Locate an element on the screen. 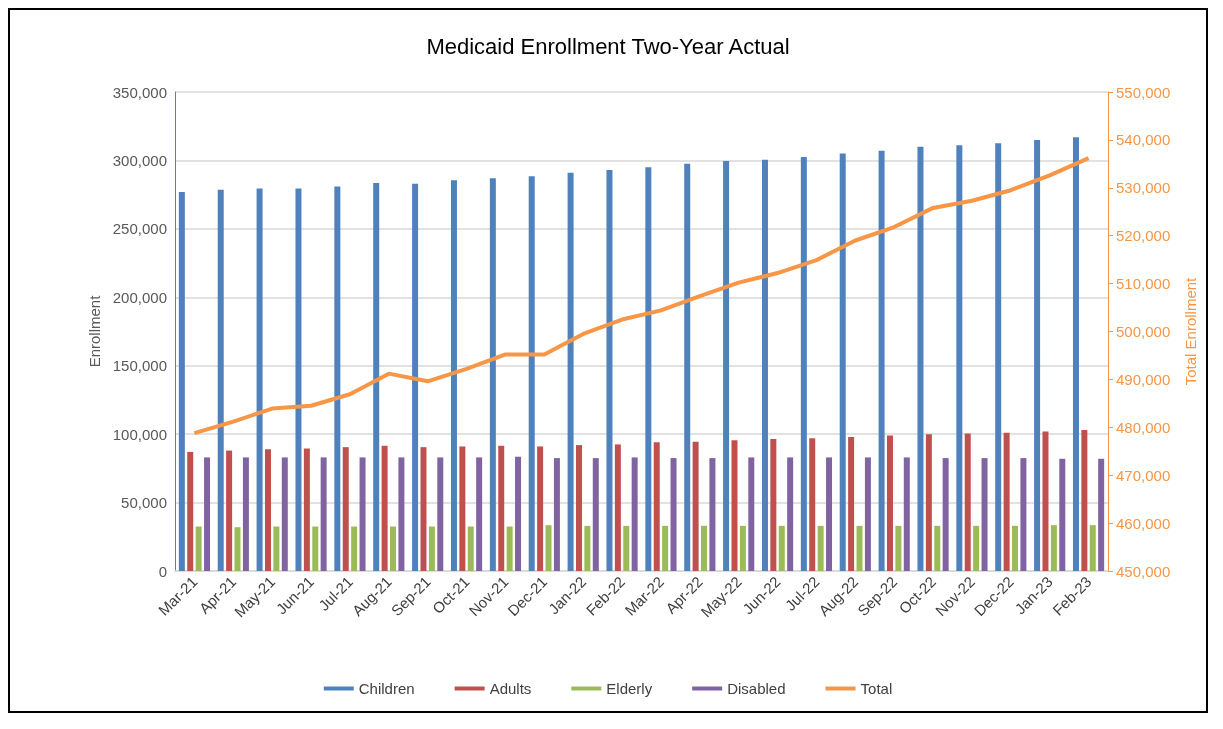 This screenshot has height=729, width=1223. legend-label: Elderly is located at coordinates (629, 688).